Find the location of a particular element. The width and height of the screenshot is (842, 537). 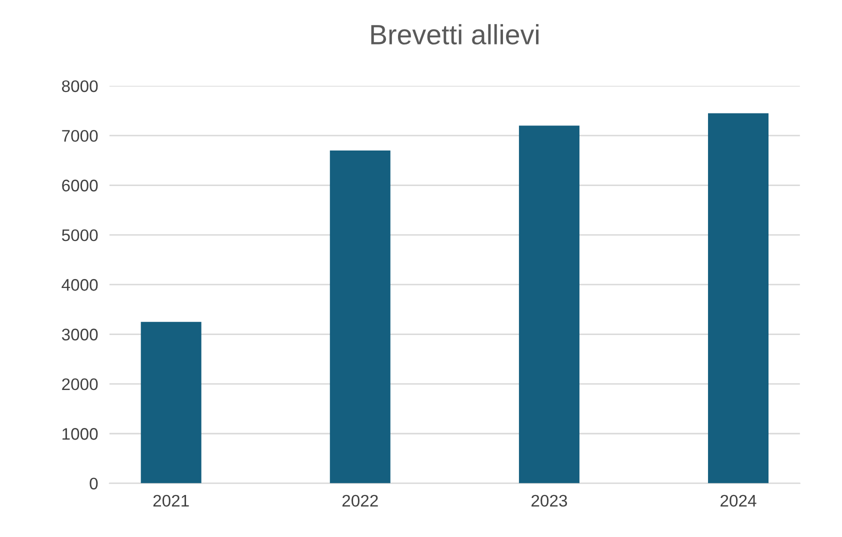

x-tick-label: 2022 is located at coordinates (360, 500).